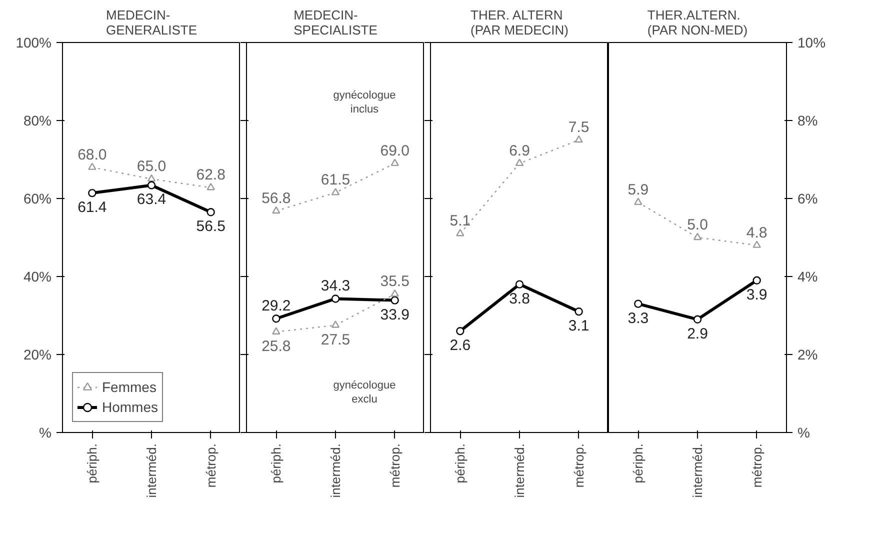 The width and height of the screenshot is (871, 552). I want to click on y-tick-label: 80%, so click(37, 120).